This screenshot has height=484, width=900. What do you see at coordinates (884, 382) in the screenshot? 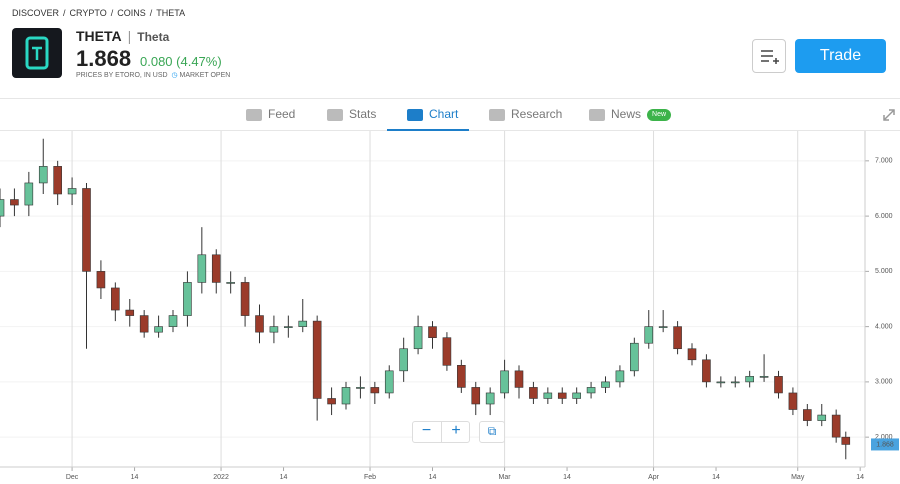
I see `y-tick-label: 3.000` at bounding box center [884, 382].